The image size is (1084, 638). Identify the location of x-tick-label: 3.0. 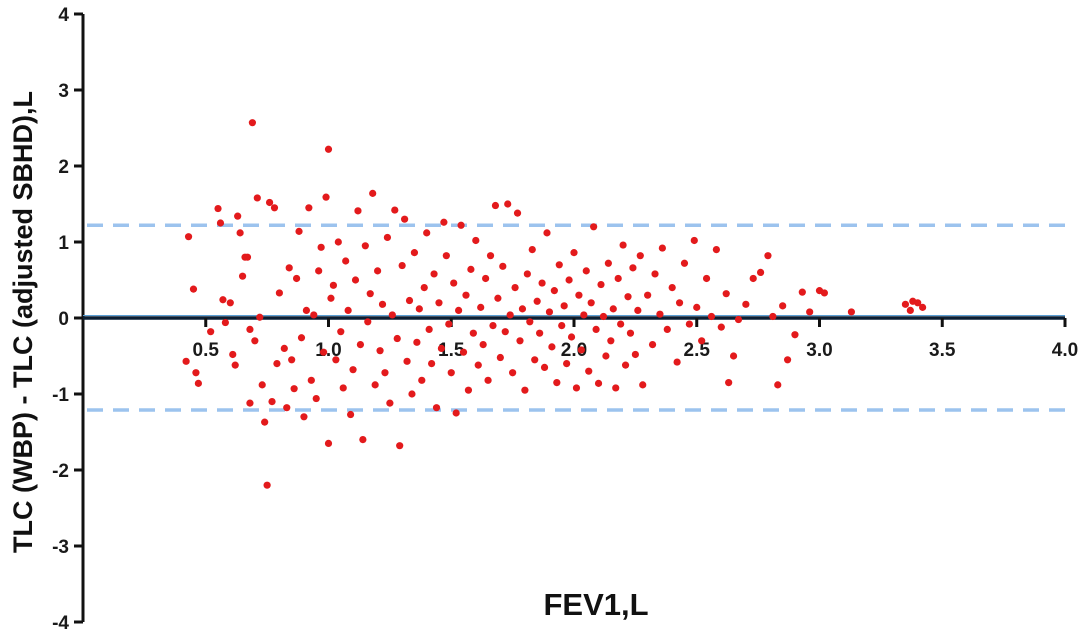
(819, 350).